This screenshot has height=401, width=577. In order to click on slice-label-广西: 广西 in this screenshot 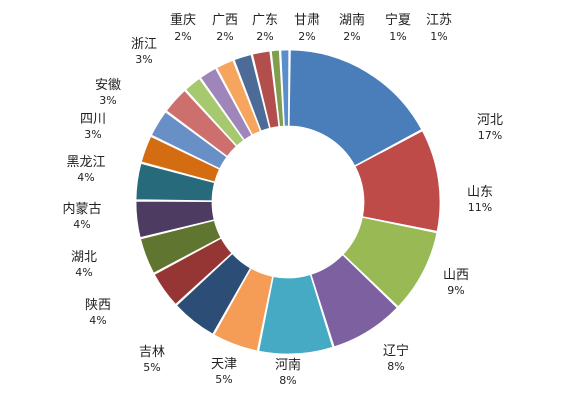, I will do `click(225, 20)`.